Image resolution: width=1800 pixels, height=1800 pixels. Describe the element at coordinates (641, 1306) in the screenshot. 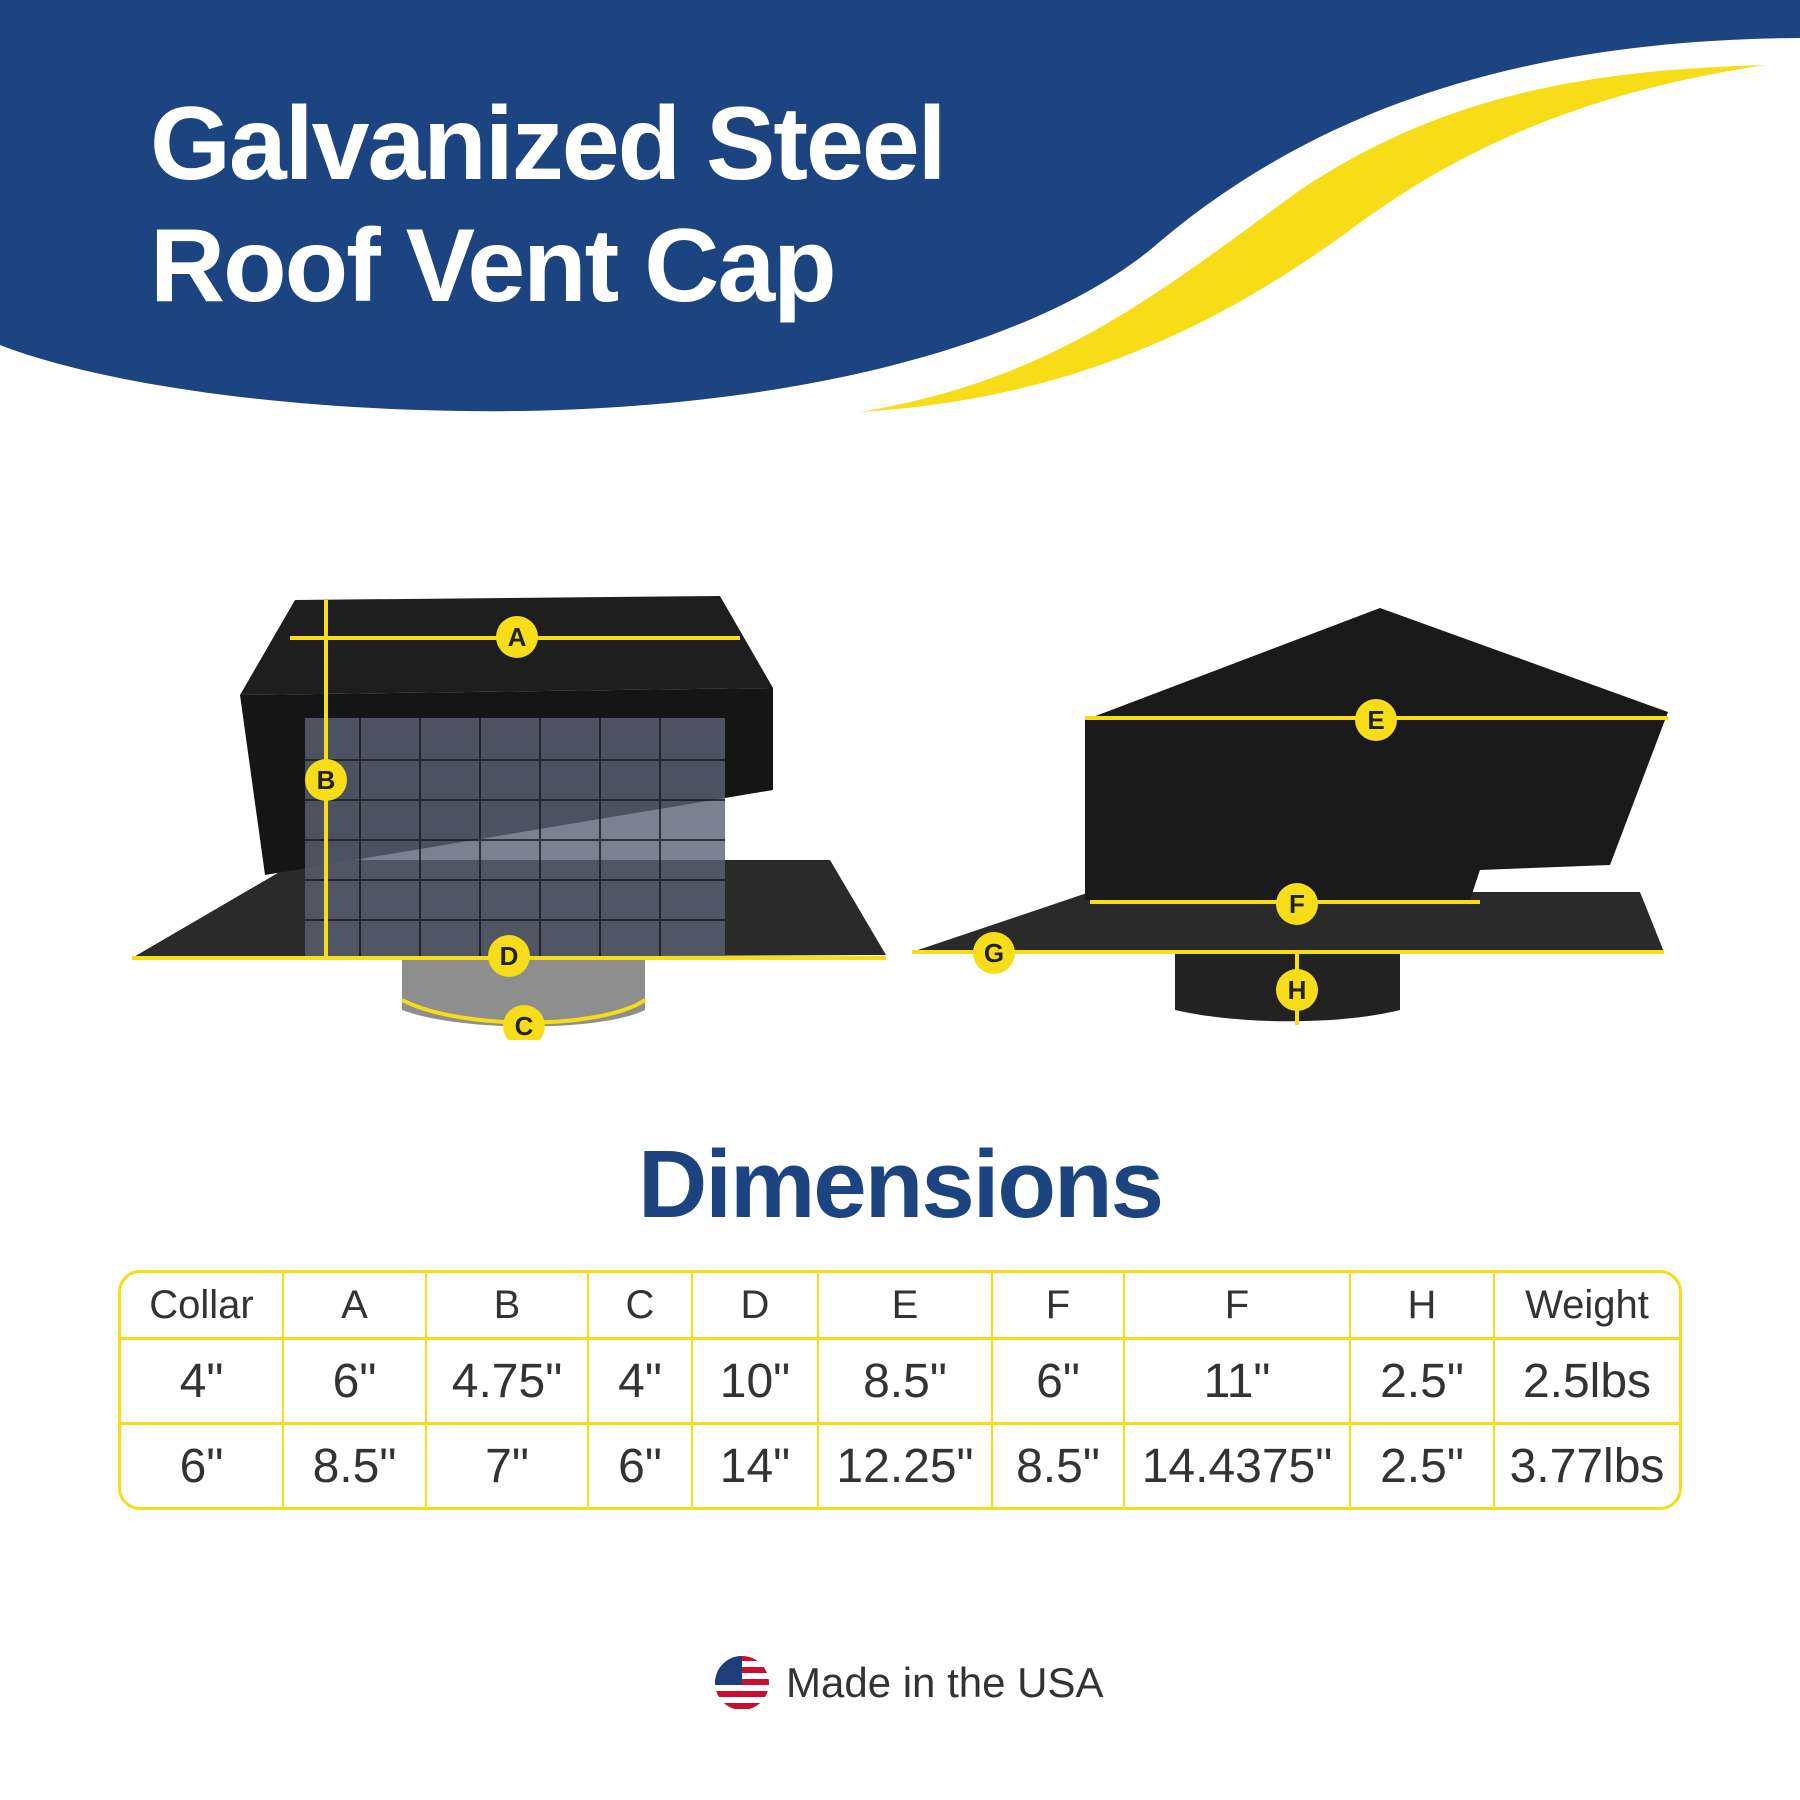

I see `column-header: C` at that location.